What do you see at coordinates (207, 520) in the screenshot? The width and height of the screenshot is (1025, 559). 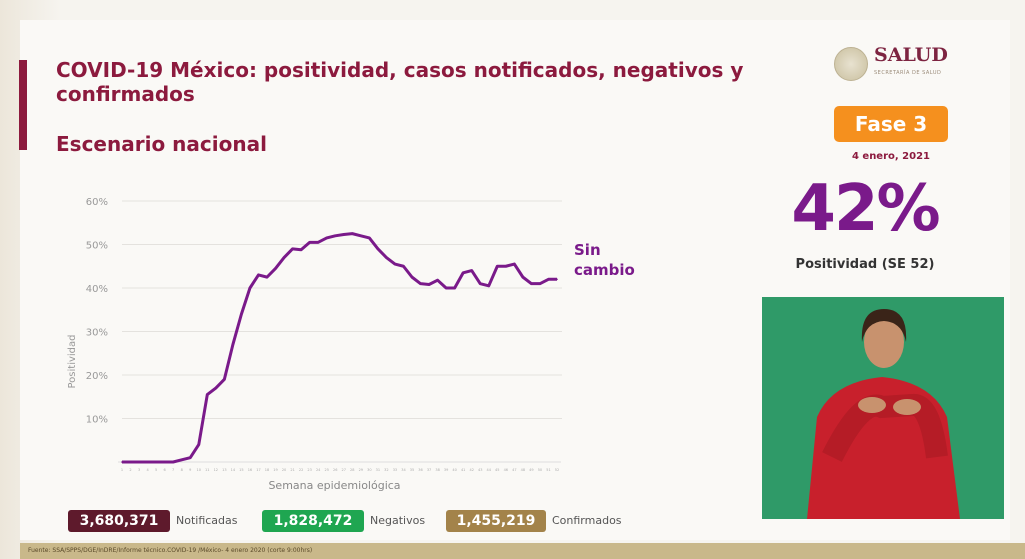 I see `notified-label: Notificadas` at bounding box center [207, 520].